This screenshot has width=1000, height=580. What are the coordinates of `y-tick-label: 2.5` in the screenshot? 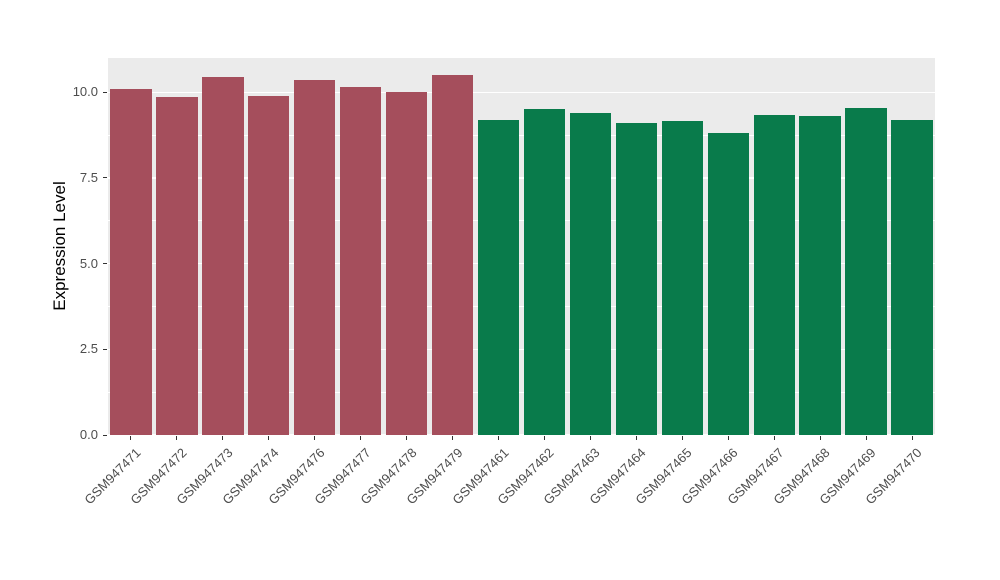 It's located at (88, 349).